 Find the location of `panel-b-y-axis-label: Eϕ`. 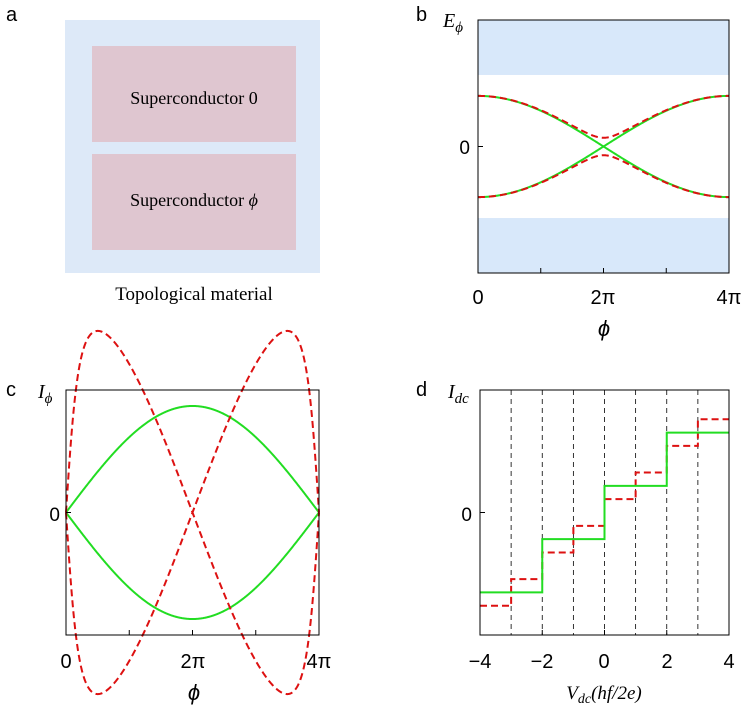

panel-b-y-axis-label: Eϕ is located at coordinates (452, 23).